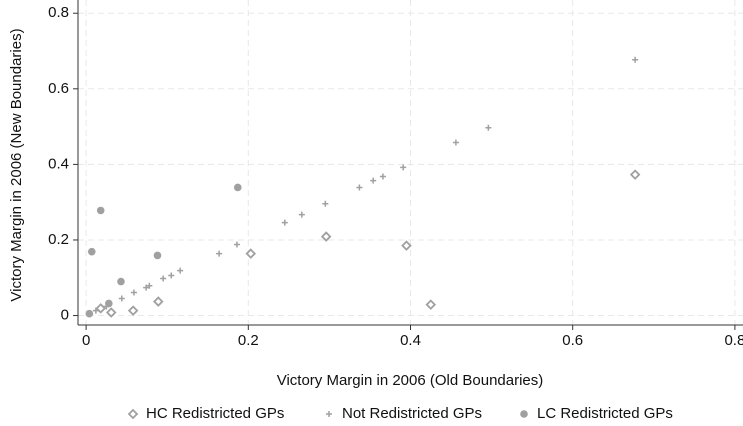  Describe the element at coordinates (605, 413) in the screenshot. I see `legend-label: LC Redistricted GPs` at that location.